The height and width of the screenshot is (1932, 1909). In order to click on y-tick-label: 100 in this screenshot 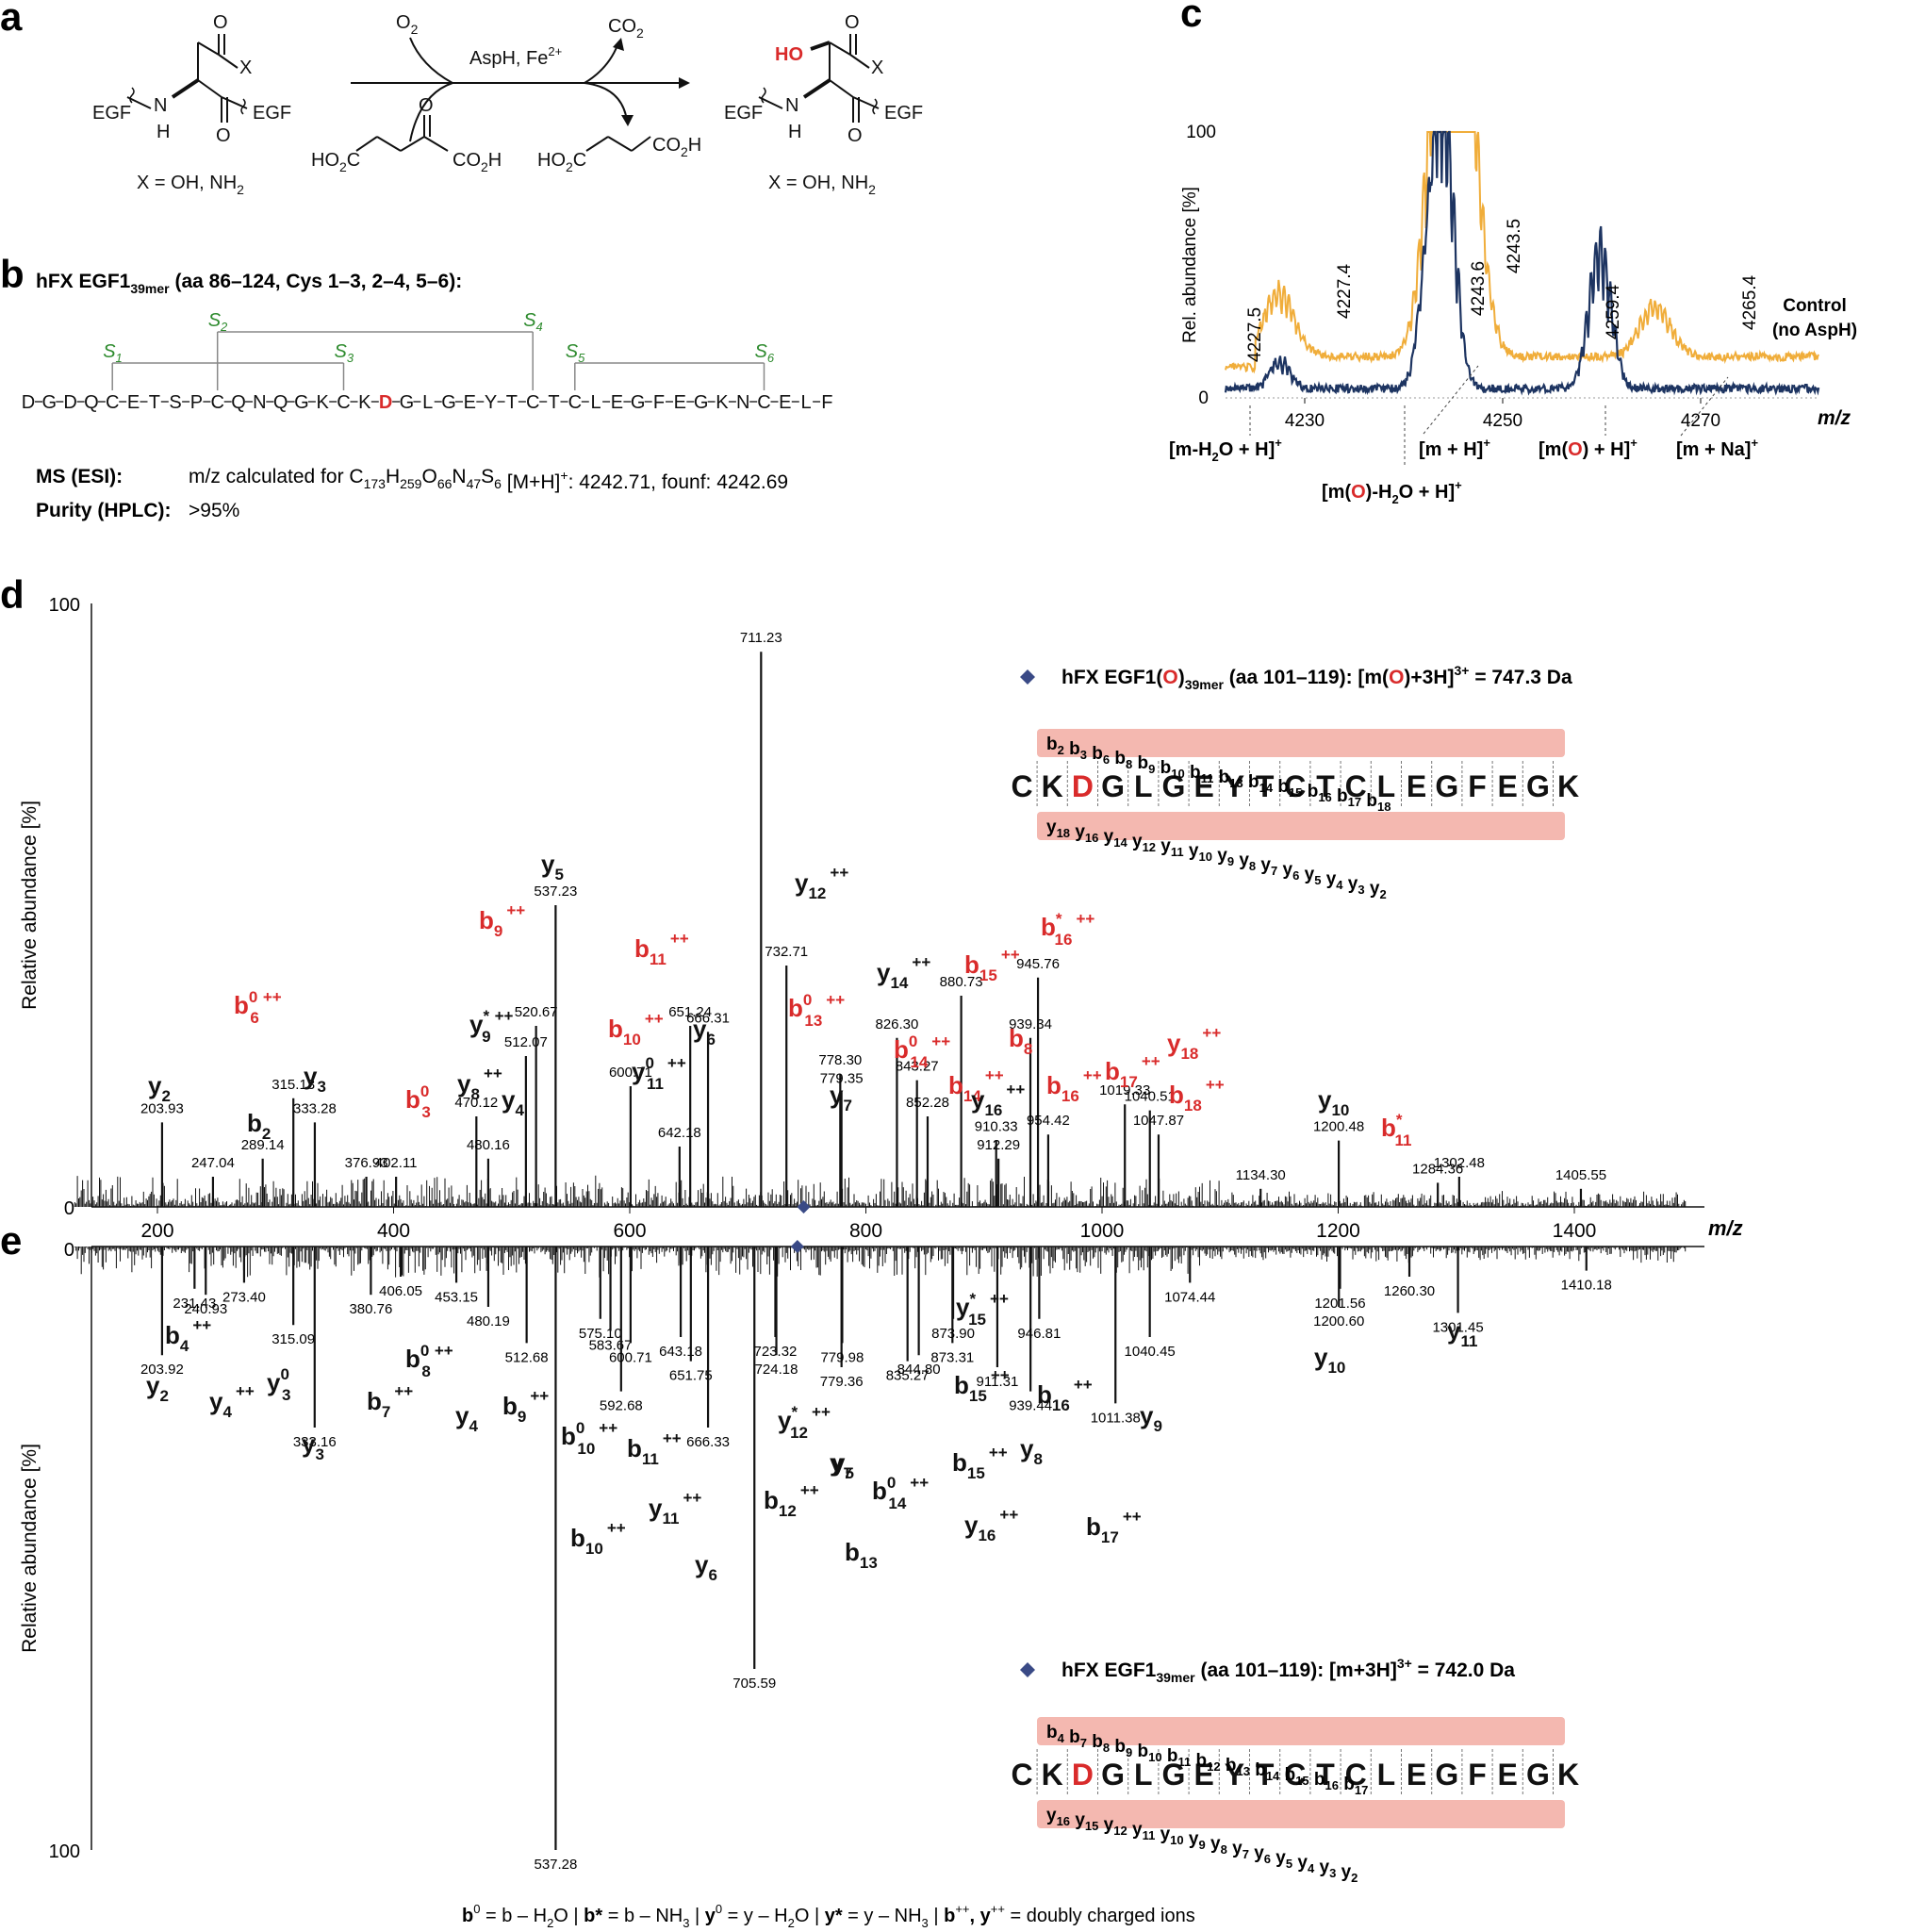, I will do `click(1201, 132)`.